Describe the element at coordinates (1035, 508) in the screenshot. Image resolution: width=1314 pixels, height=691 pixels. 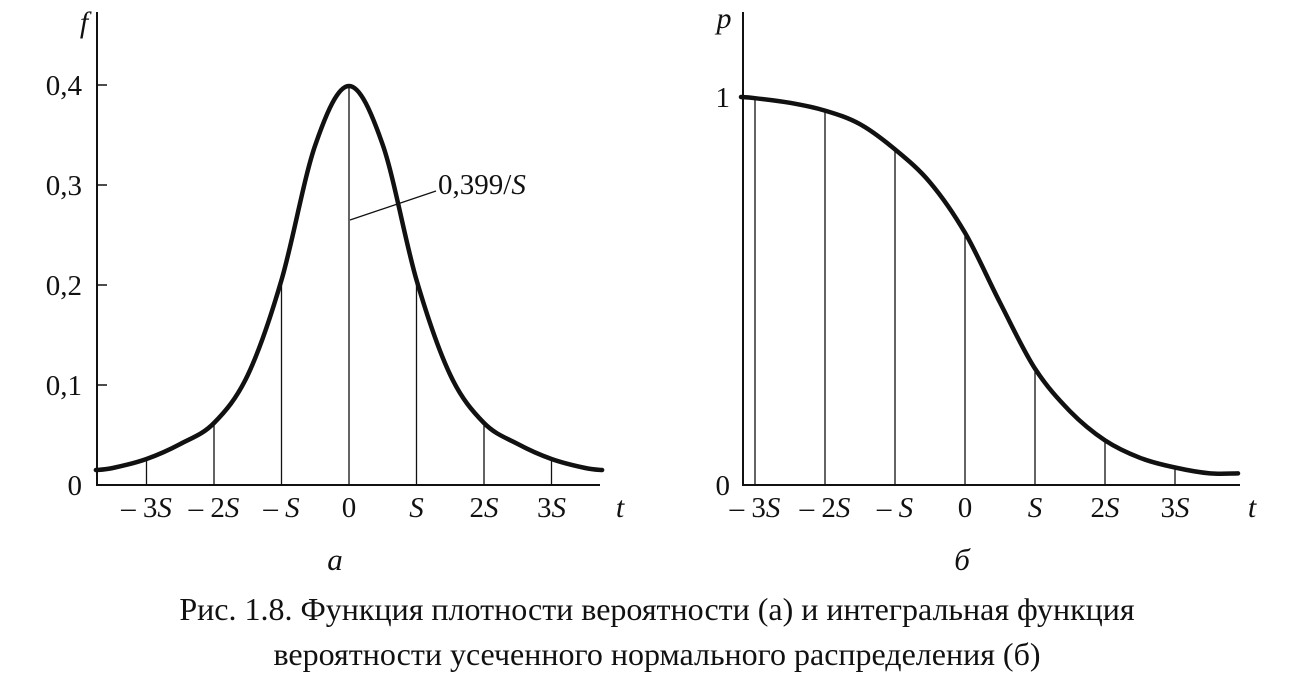
I see `panel-b-x-tick-label: S` at that location.